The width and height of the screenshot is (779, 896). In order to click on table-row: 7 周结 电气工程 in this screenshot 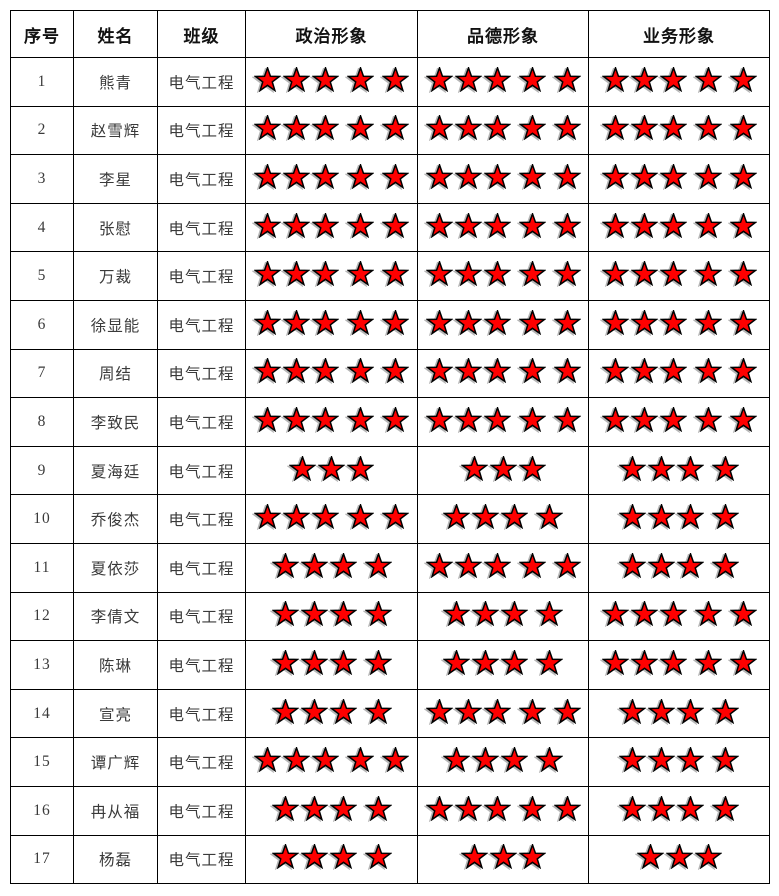, I will do `click(390, 373)`.